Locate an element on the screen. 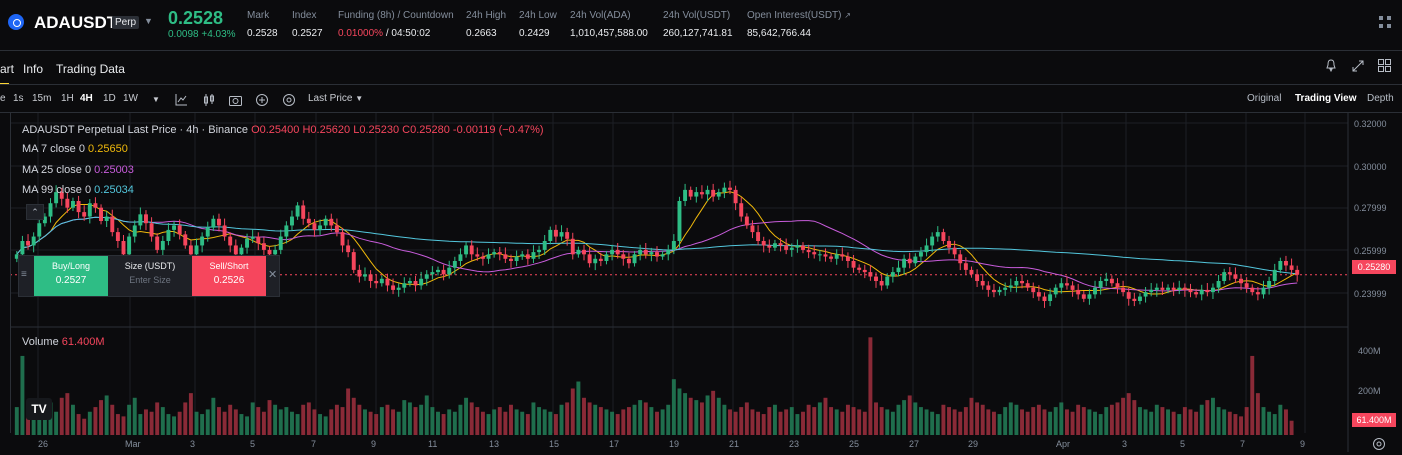 The width and height of the screenshot is (1402, 455). grid-menu-icon is located at coordinates (1385, 21).